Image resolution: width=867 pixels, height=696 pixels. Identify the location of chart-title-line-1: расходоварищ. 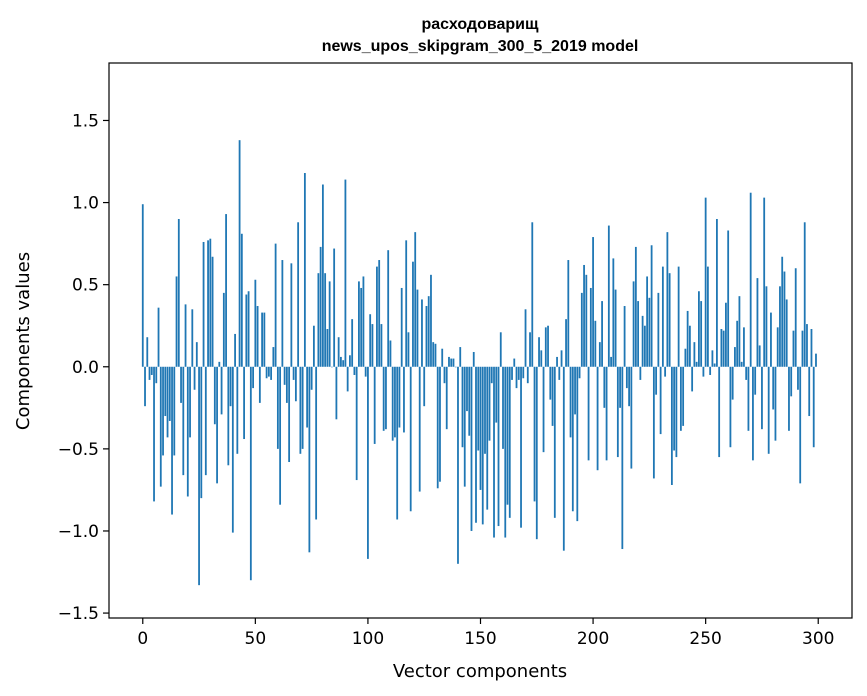
(480, 24).